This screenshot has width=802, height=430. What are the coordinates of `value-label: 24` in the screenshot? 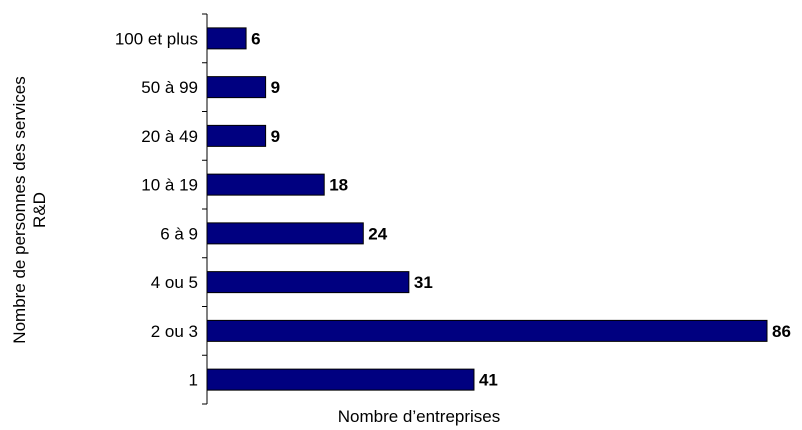 It's located at (377, 233).